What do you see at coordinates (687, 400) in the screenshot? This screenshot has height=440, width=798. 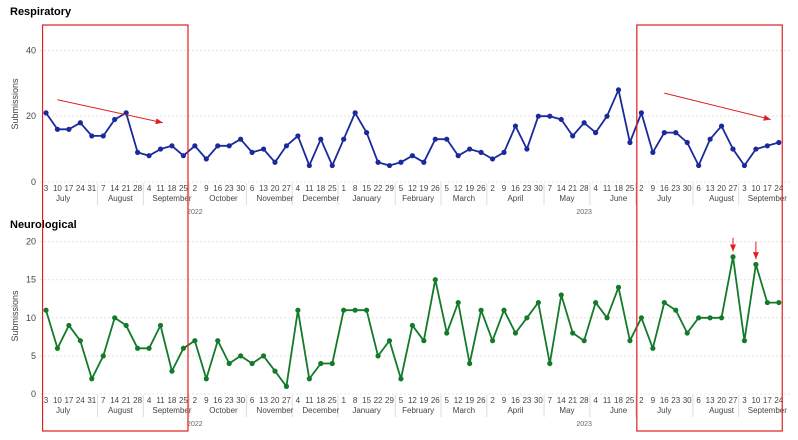 I see `neurological-x-tick-label: 30` at bounding box center [687, 400].